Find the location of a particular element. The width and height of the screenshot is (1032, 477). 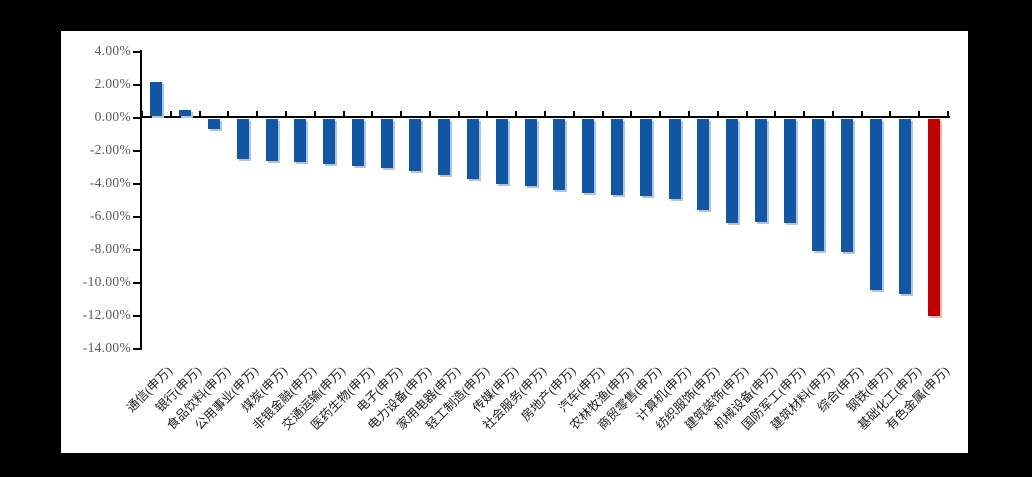

bar-电力设备(申万) is located at coordinates (415, 145).